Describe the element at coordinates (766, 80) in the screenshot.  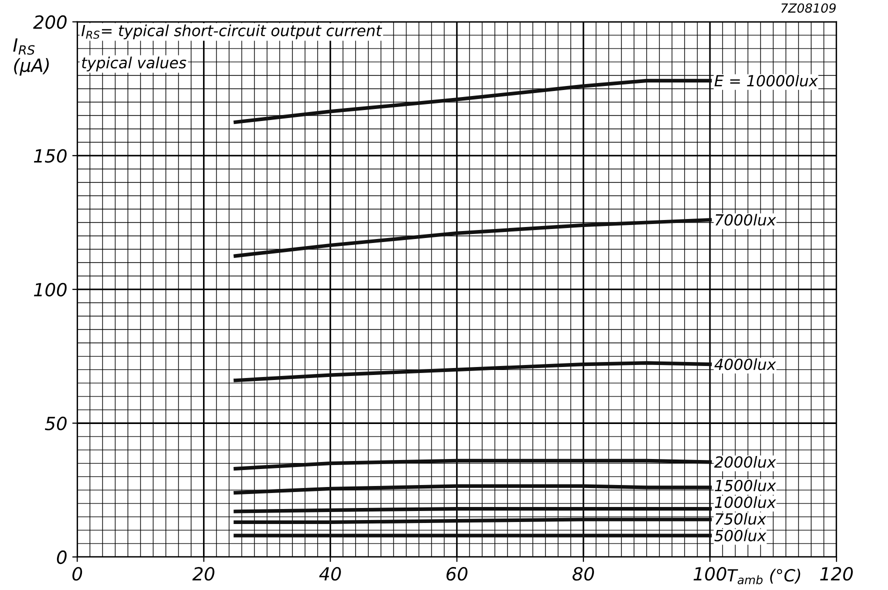
I see `series-label: E = 10000lux` at that location.